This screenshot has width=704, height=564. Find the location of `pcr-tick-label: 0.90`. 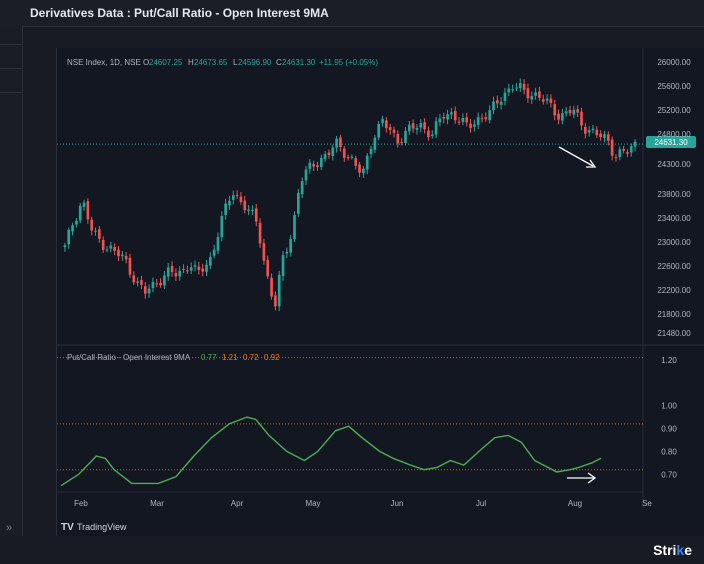

pcr-tick-label: 0.90 is located at coordinates (669, 429).